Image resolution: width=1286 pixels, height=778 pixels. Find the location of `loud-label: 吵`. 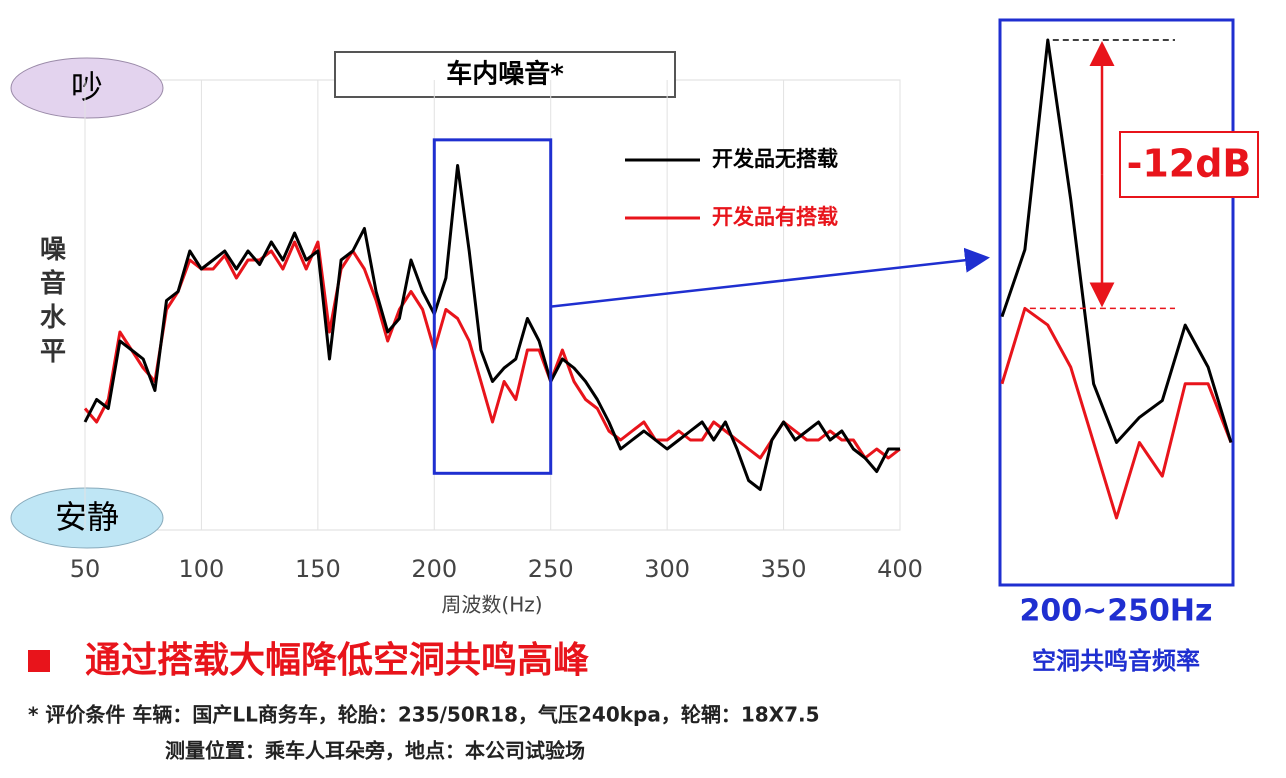

loud-label: 吵 is located at coordinates (87, 87).